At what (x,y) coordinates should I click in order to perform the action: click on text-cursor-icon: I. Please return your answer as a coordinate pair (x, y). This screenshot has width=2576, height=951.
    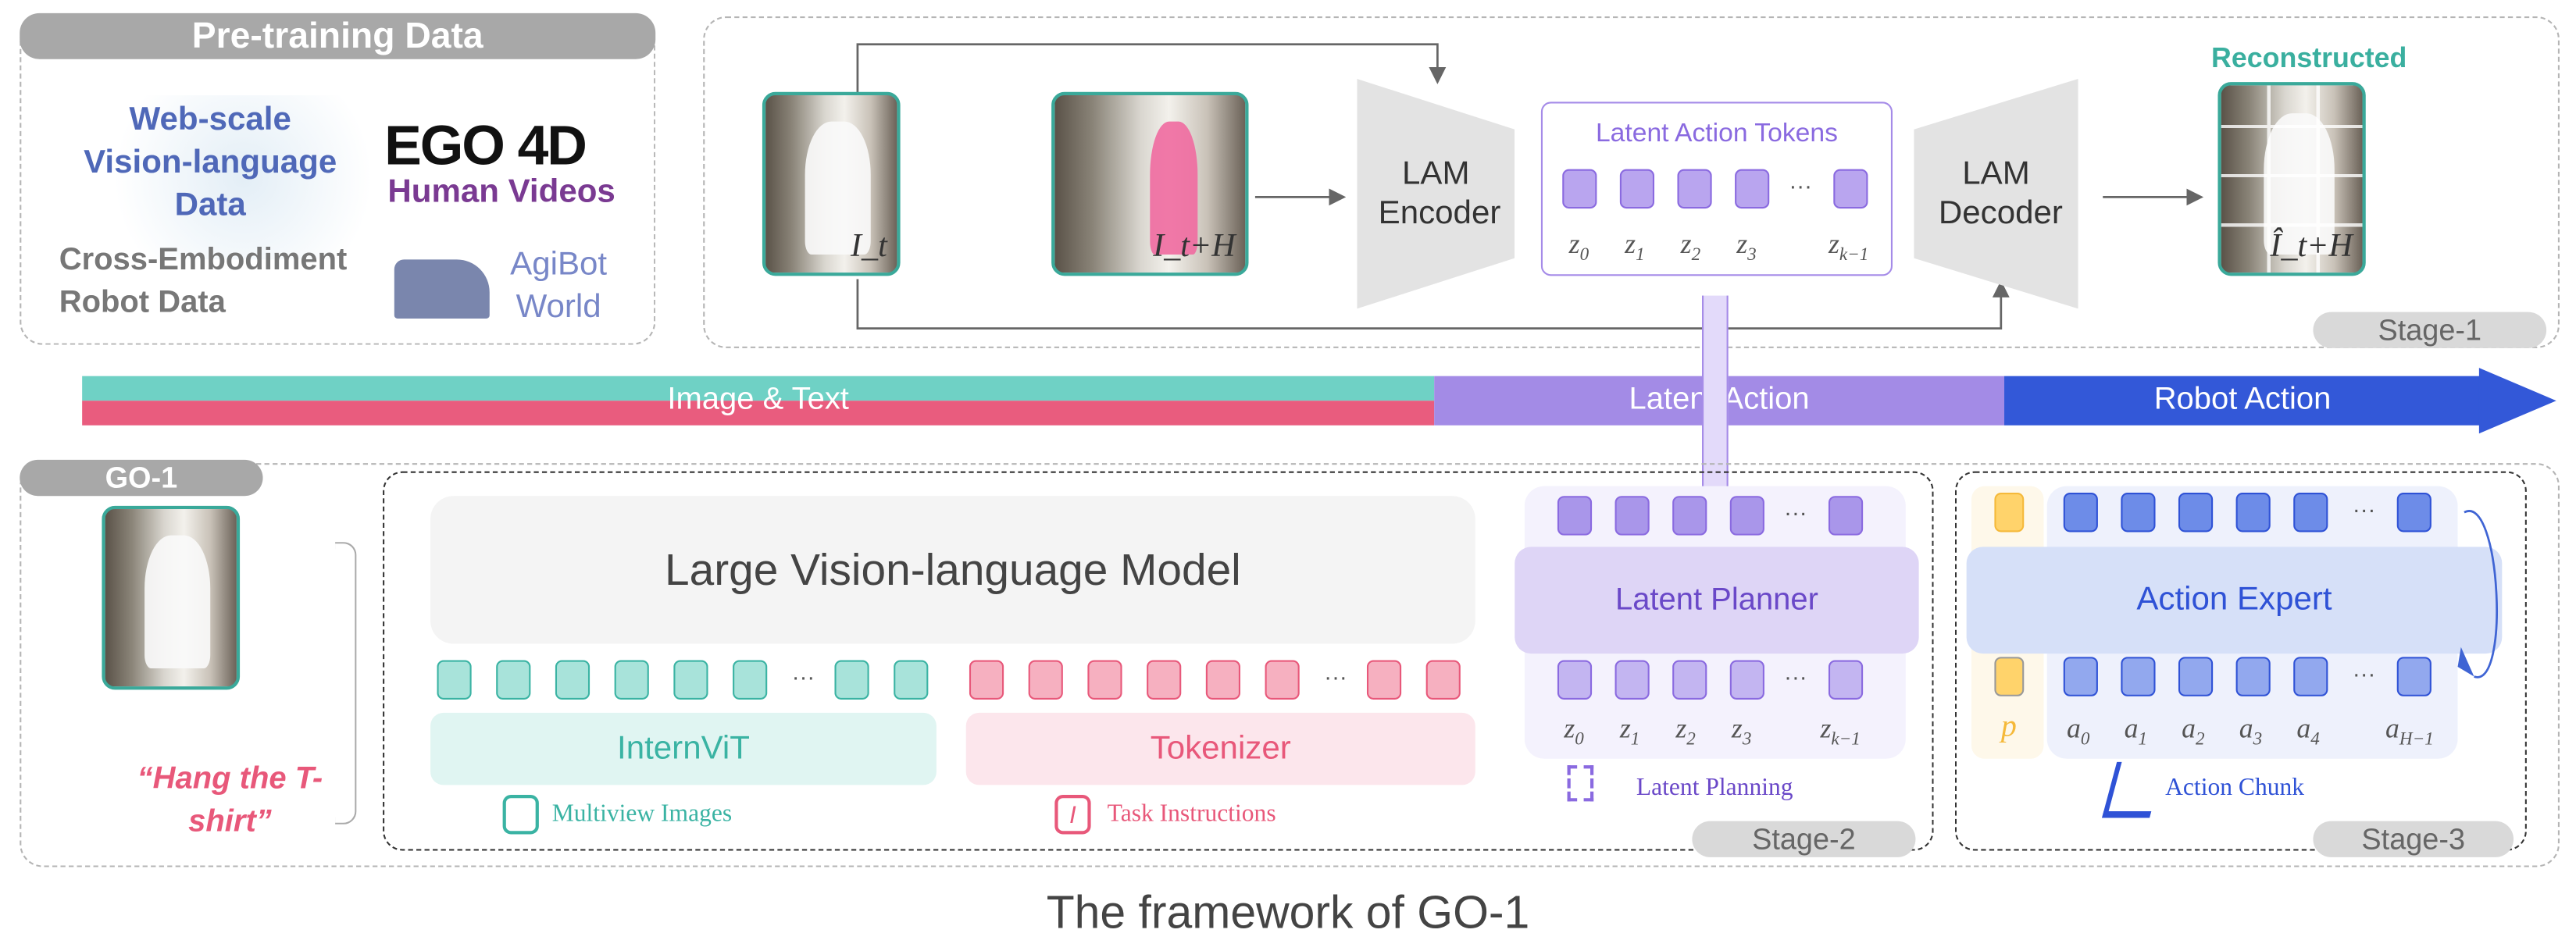
    Looking at the image, I should click on (1072, 814).